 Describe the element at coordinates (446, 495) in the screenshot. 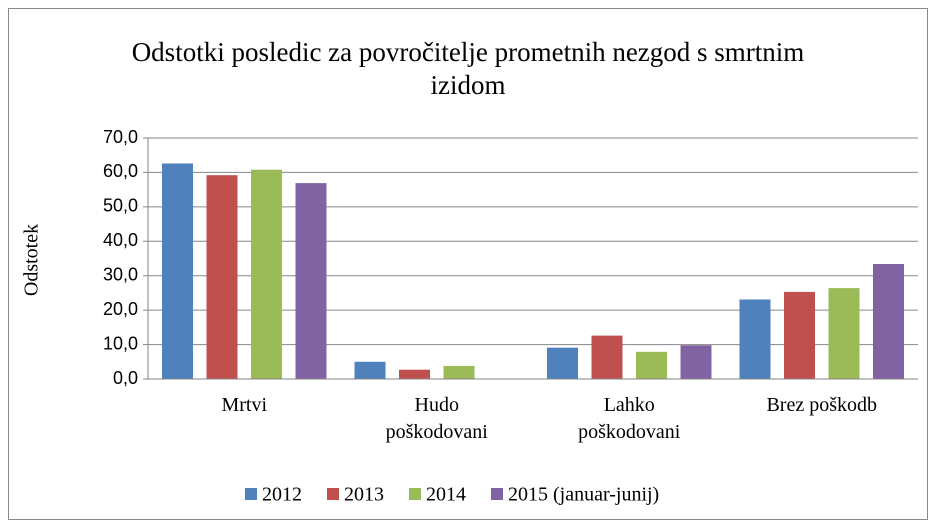

I see `legend-label: 2014` at that location.